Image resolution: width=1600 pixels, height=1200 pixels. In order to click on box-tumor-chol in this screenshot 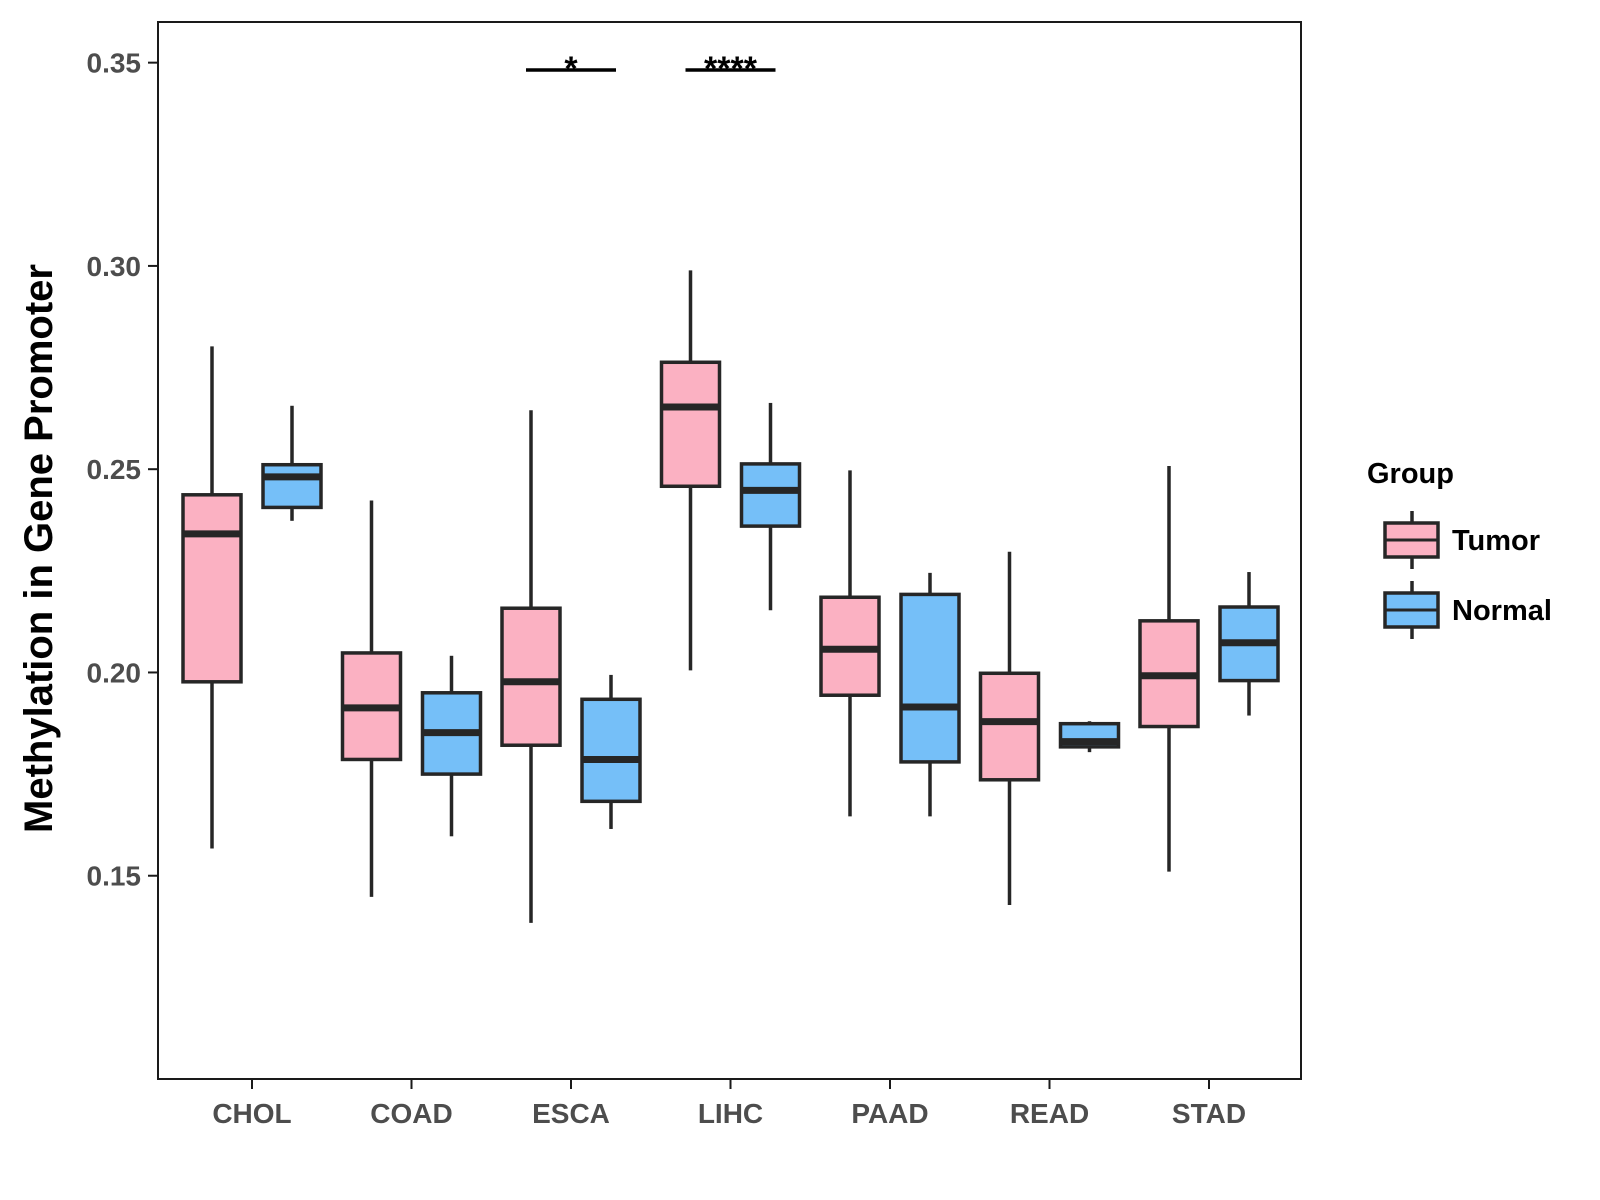, I will do `click(212, 597)`.